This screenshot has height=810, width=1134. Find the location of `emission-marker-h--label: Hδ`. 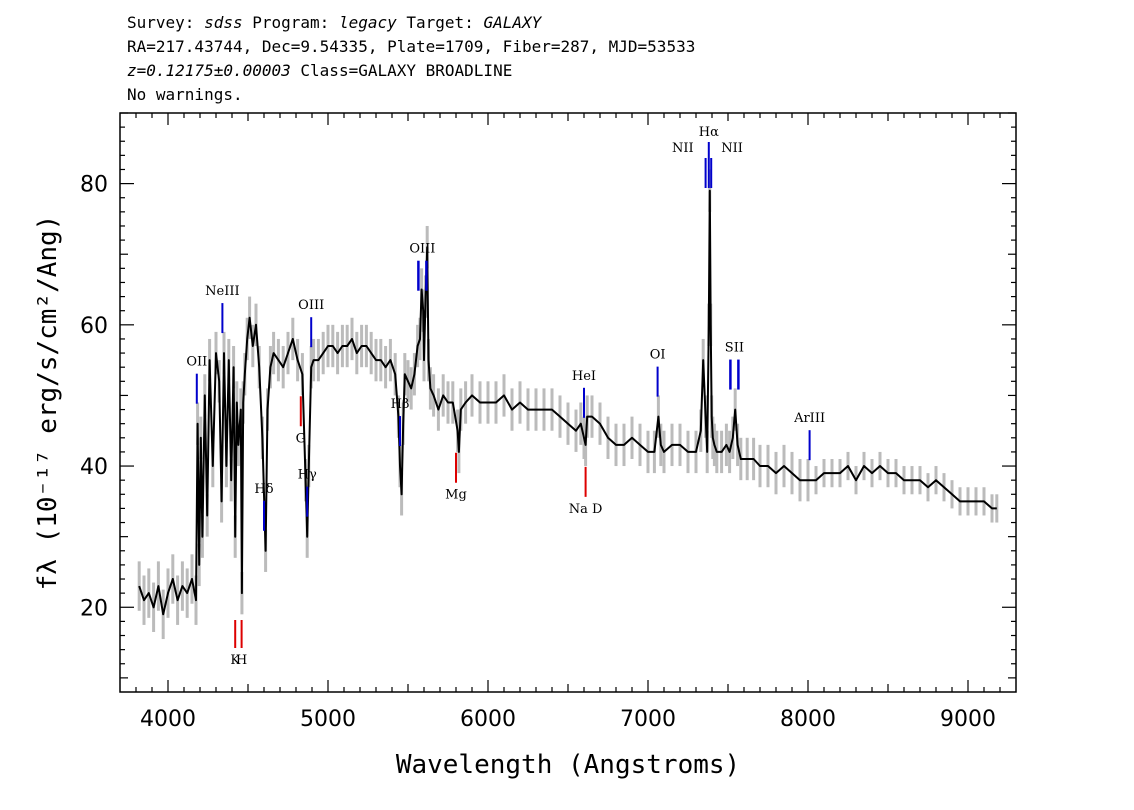

emission-marker-h--label: Hδ is located at coordinates (263, 489).